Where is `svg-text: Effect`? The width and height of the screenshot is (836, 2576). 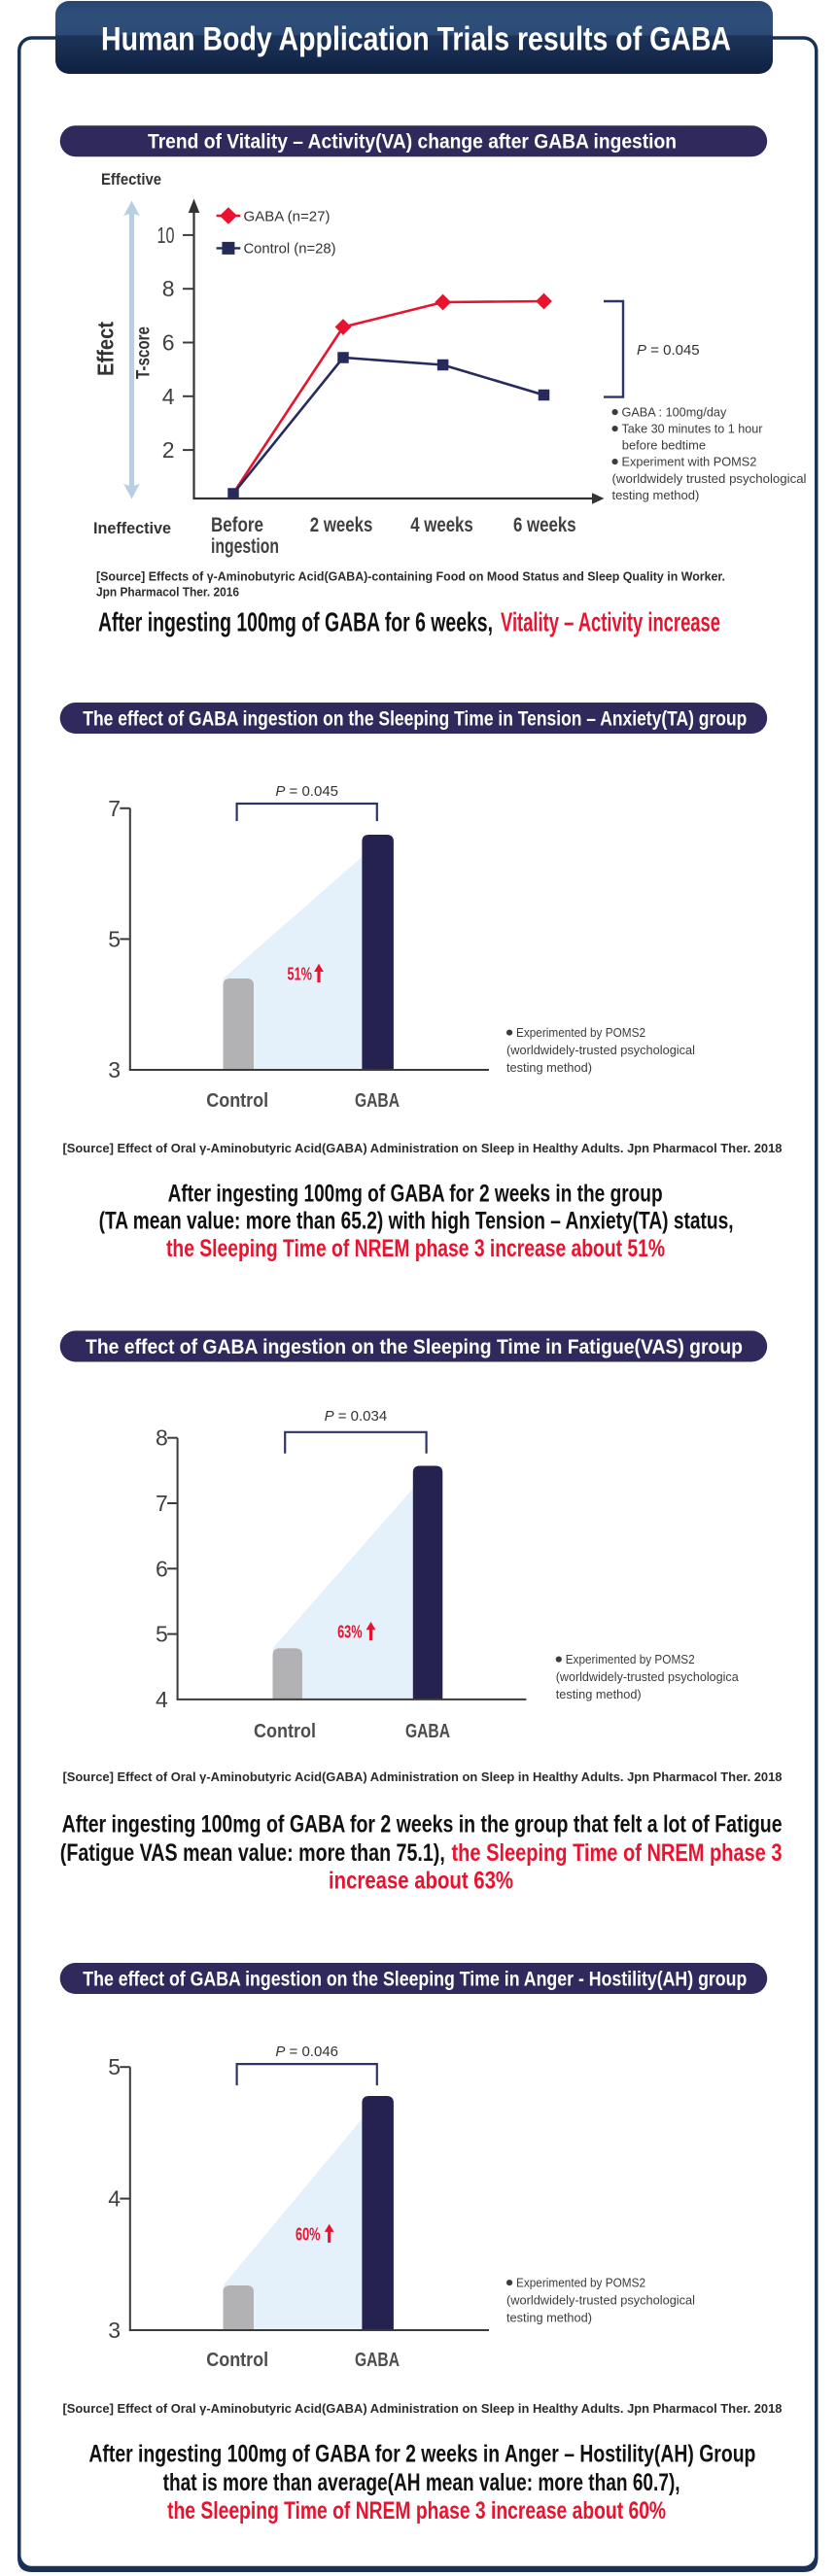
svg-text: Effect is located at coordinates (106, 349).